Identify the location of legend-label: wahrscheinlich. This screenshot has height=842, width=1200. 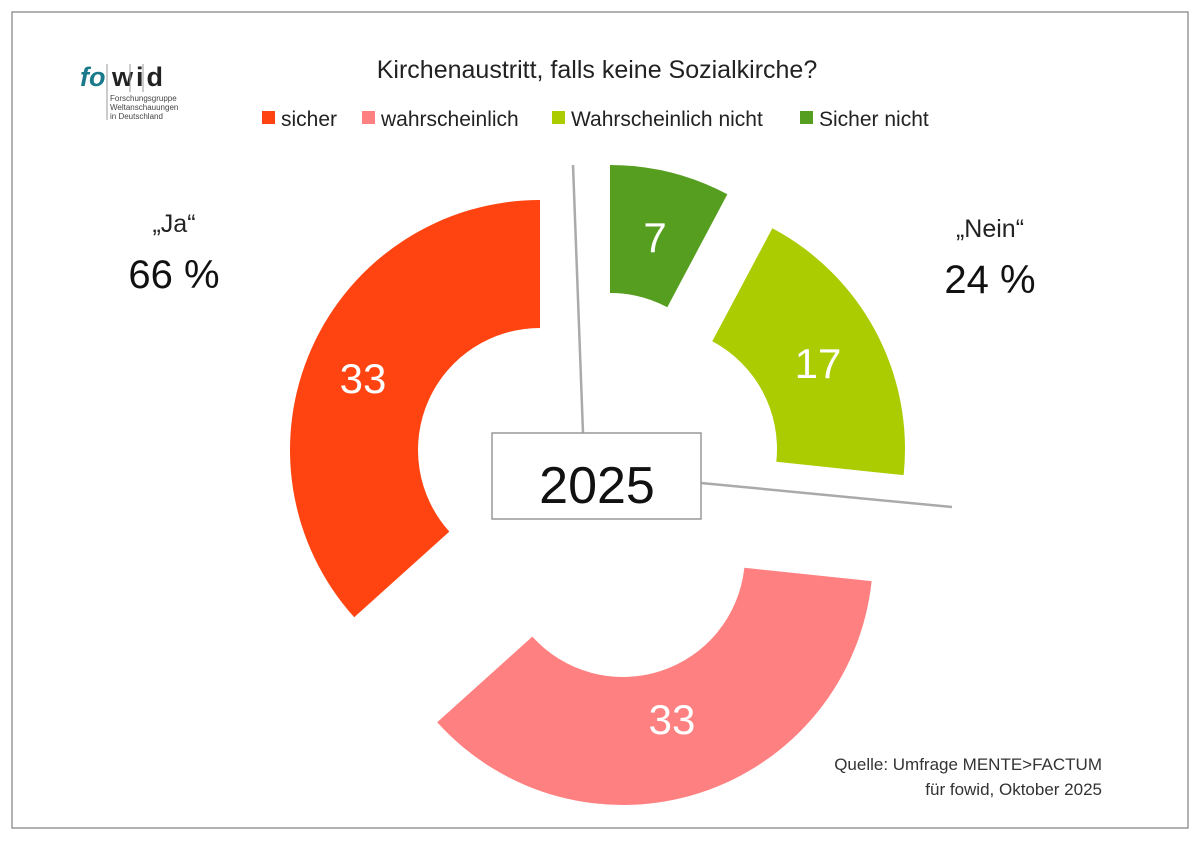
(449, 119).